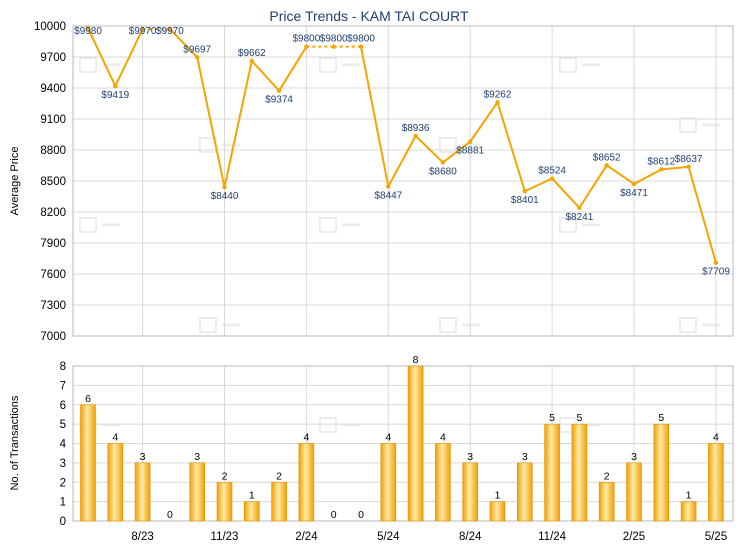 The height and width of the screenshot is (550, 740). Describe the element at coordinates (607, 157) in the screenshot. I see `price-data-label: $8652` at that location.